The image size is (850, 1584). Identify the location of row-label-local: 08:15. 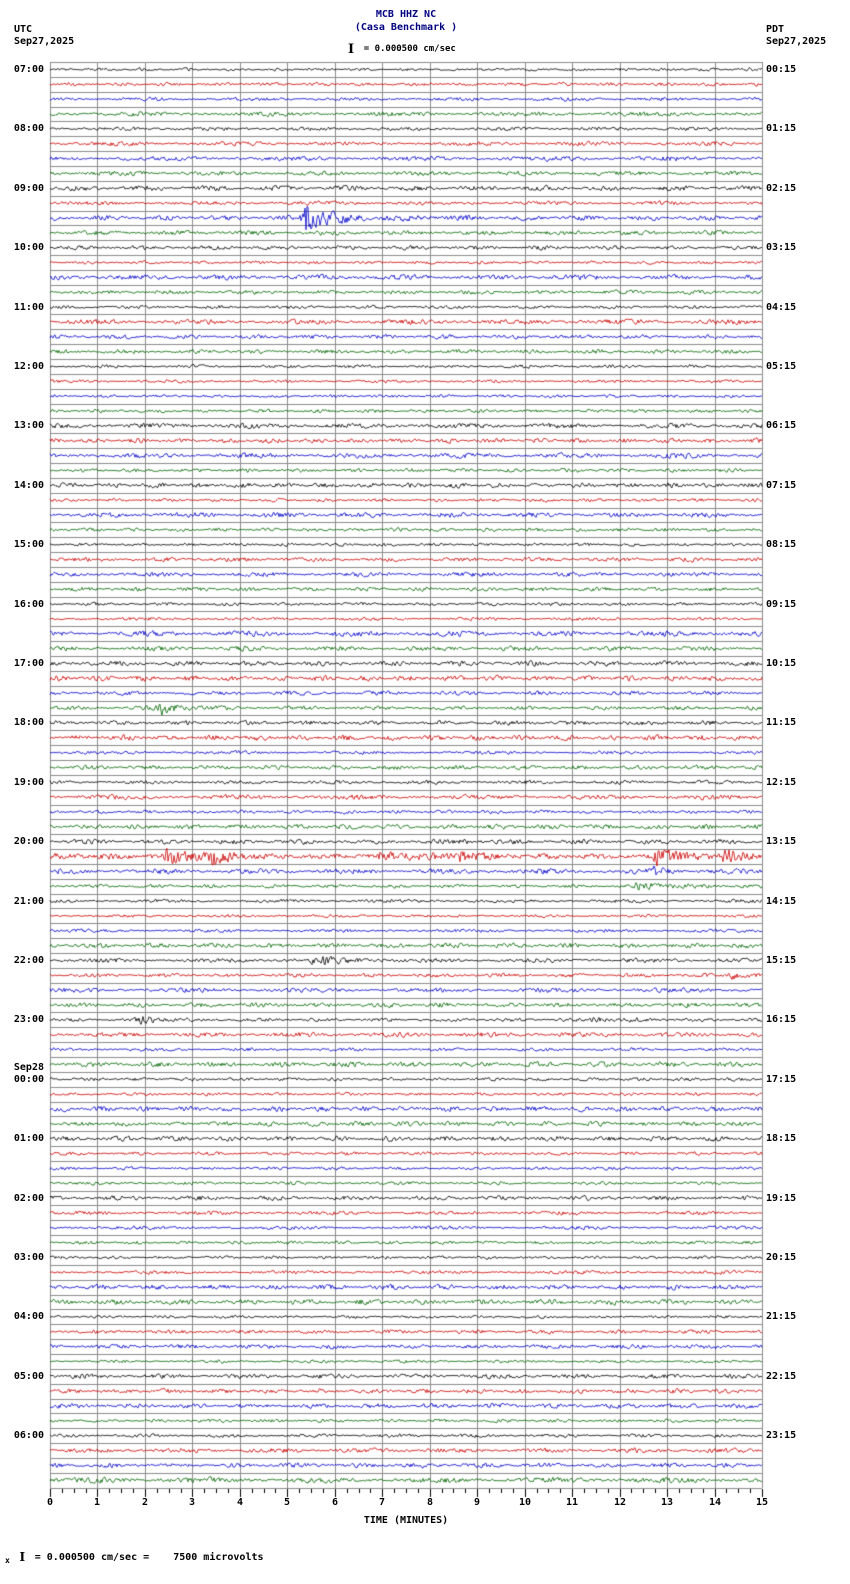
(781, 544).